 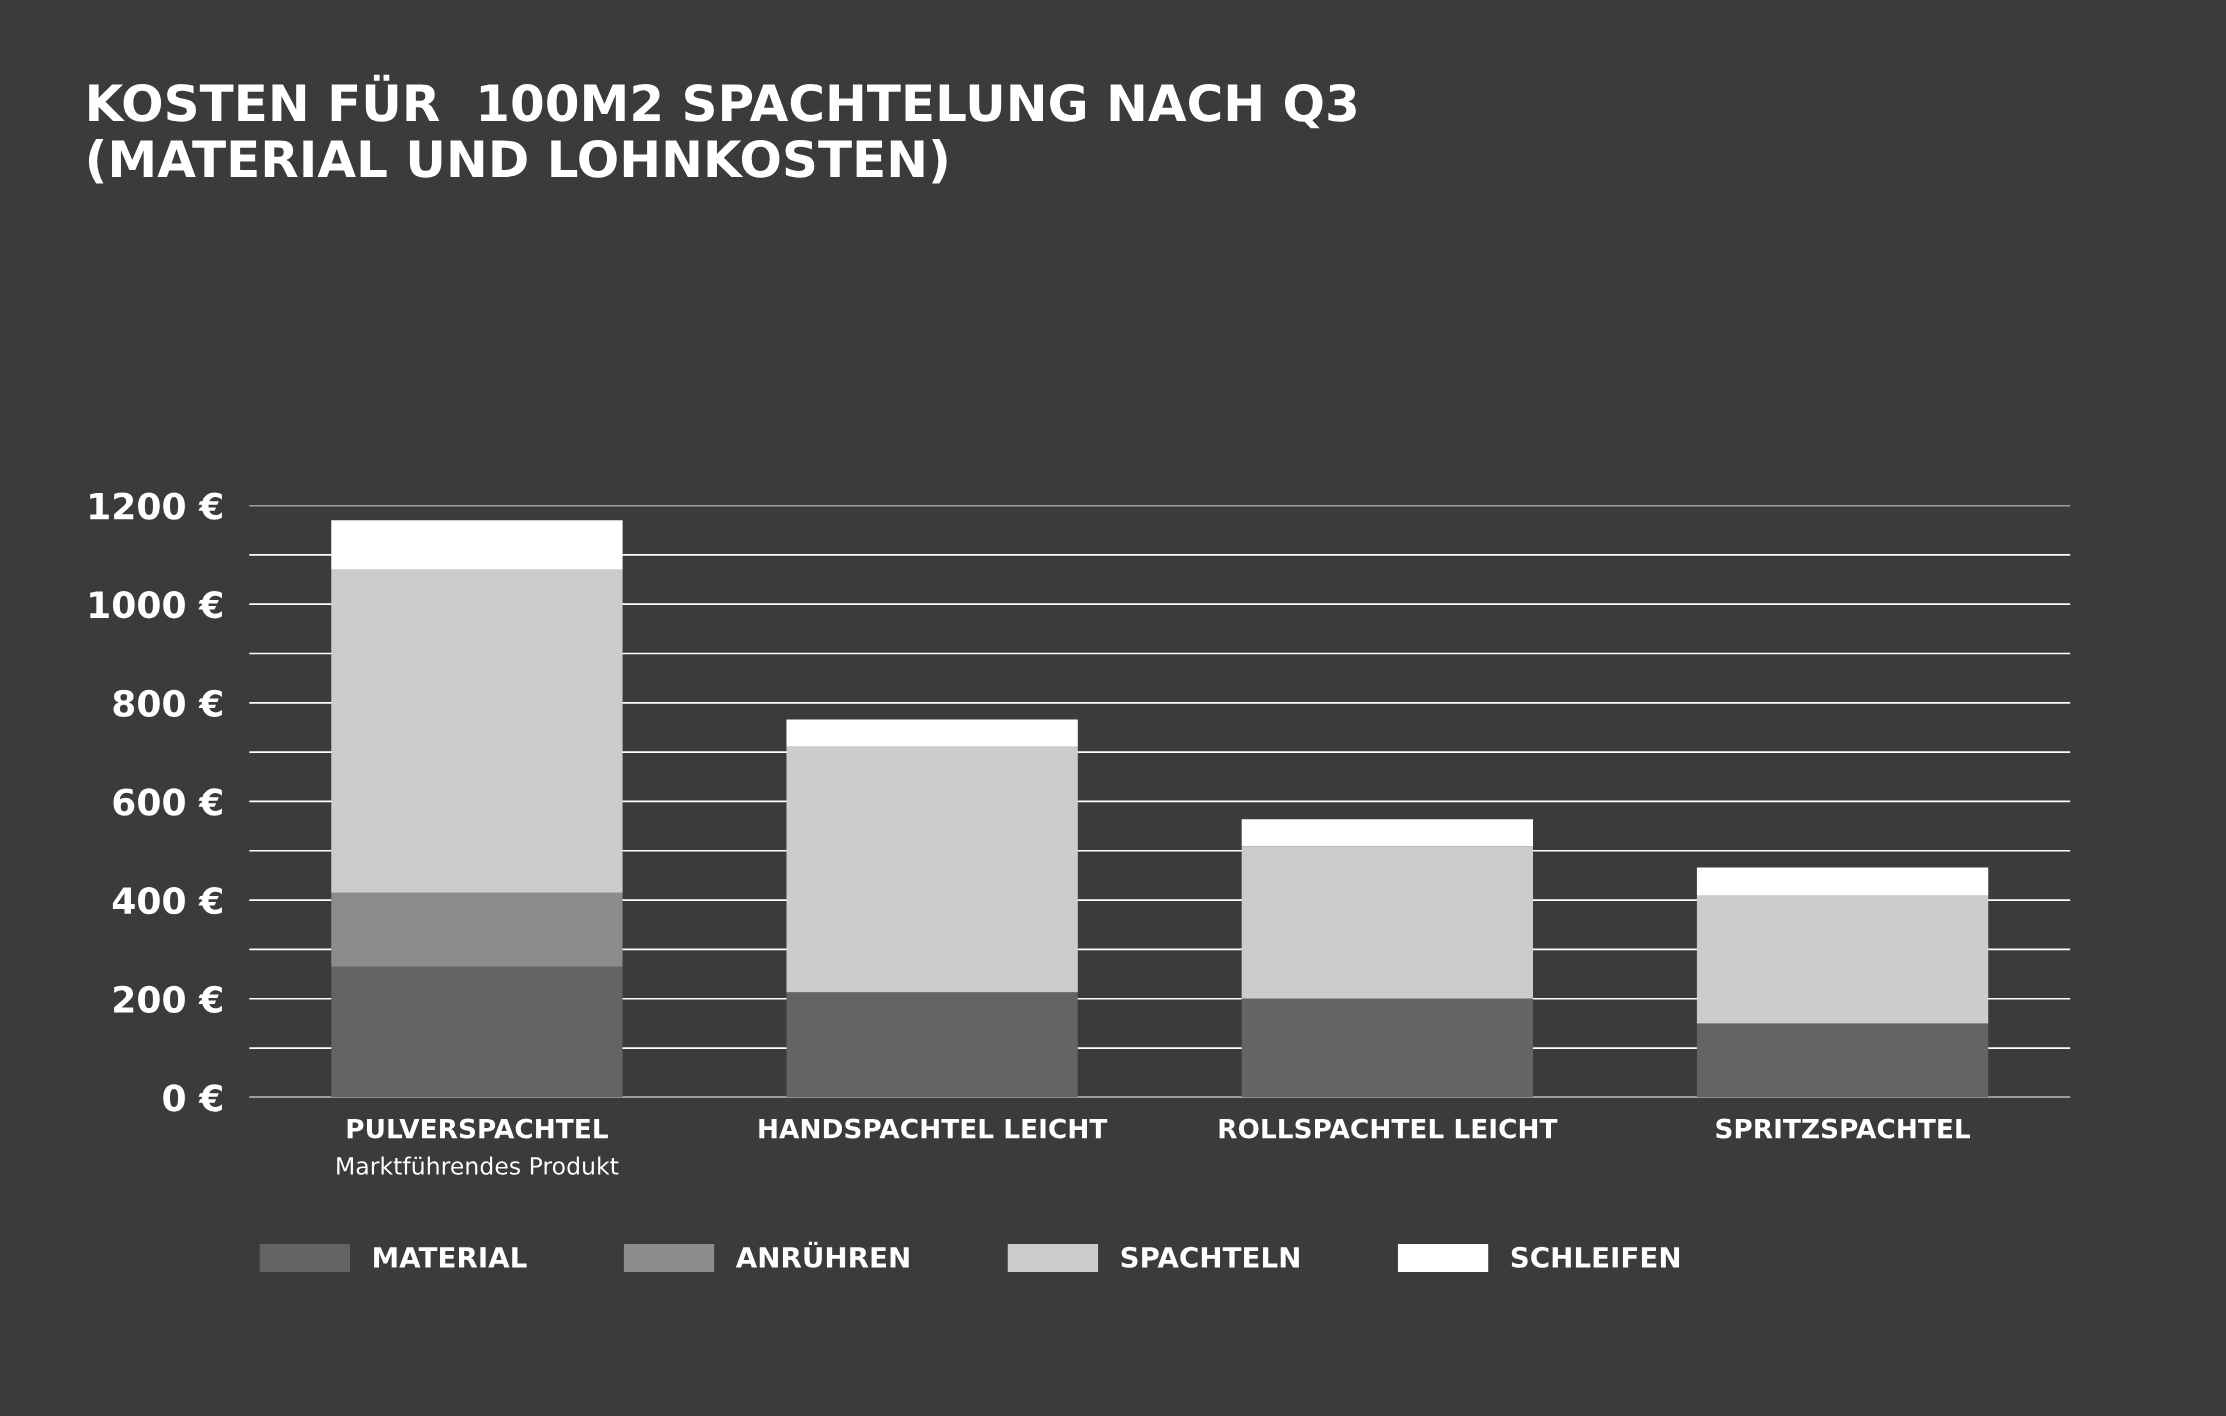 What do you see at coordinates (156, 605) in the screenshot?
I see `y-tick-label: 1000 €` at bounding box center [156, 605].